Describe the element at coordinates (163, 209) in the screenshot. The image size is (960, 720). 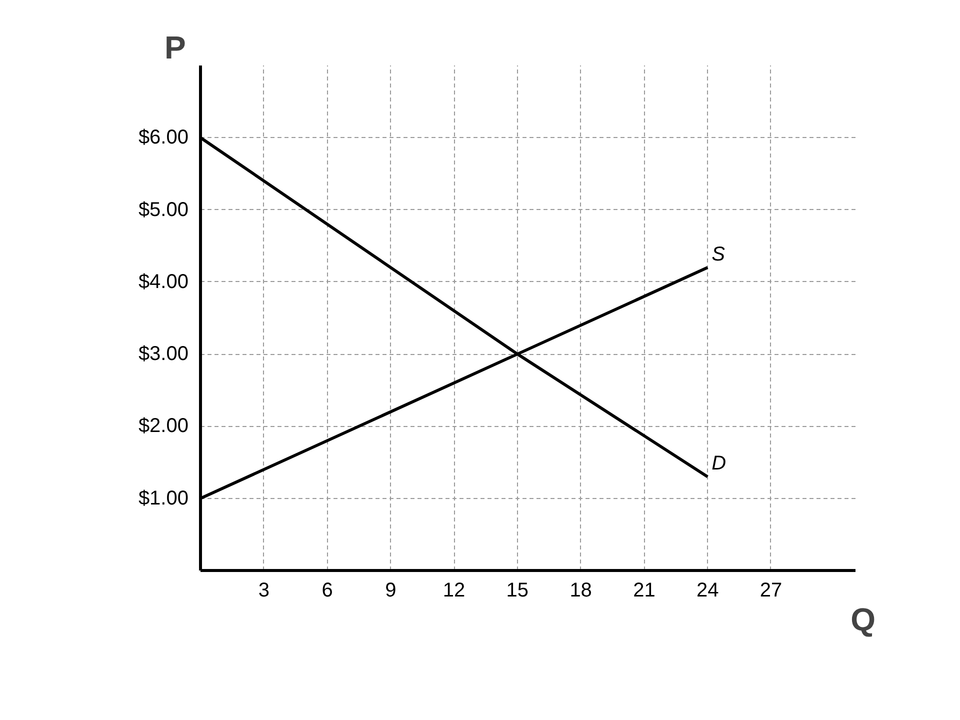
I see `y-tick-label: $5.00` at that location.